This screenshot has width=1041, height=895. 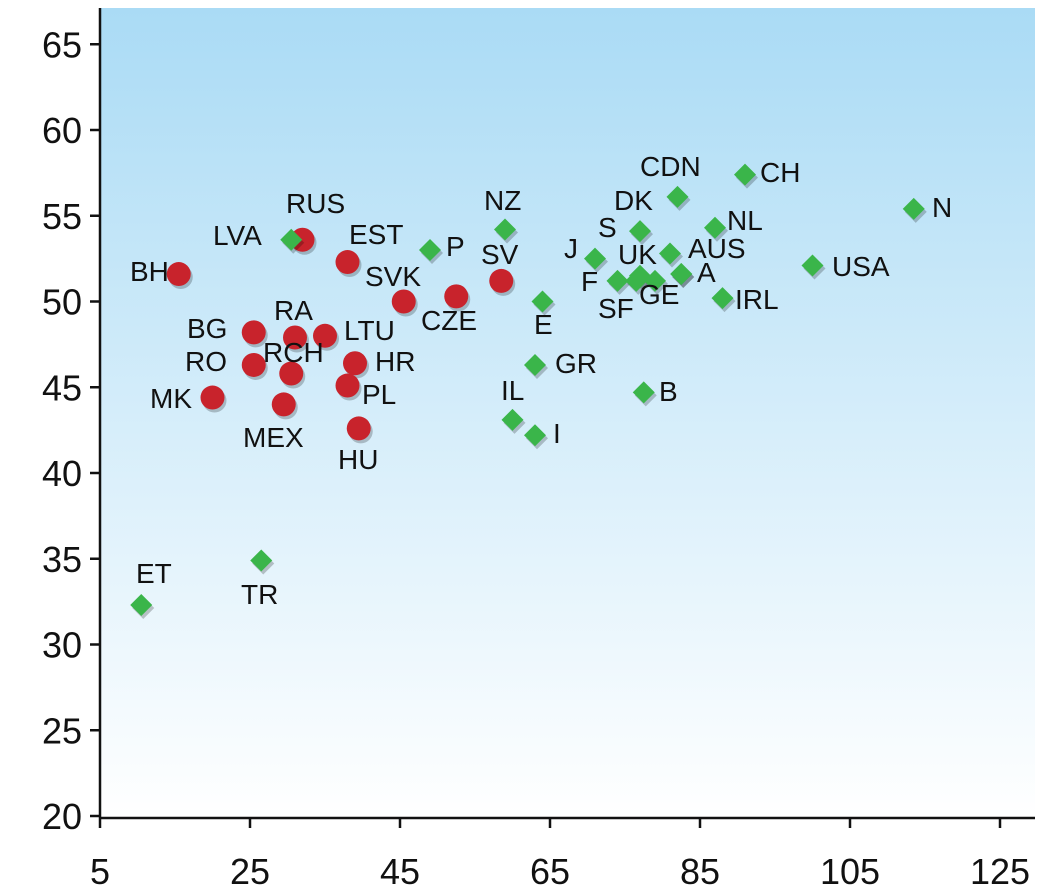 What do you see at coordinates (535, 364) in the screenshot?
I see `point-gr` at bounding box center [535, 364].